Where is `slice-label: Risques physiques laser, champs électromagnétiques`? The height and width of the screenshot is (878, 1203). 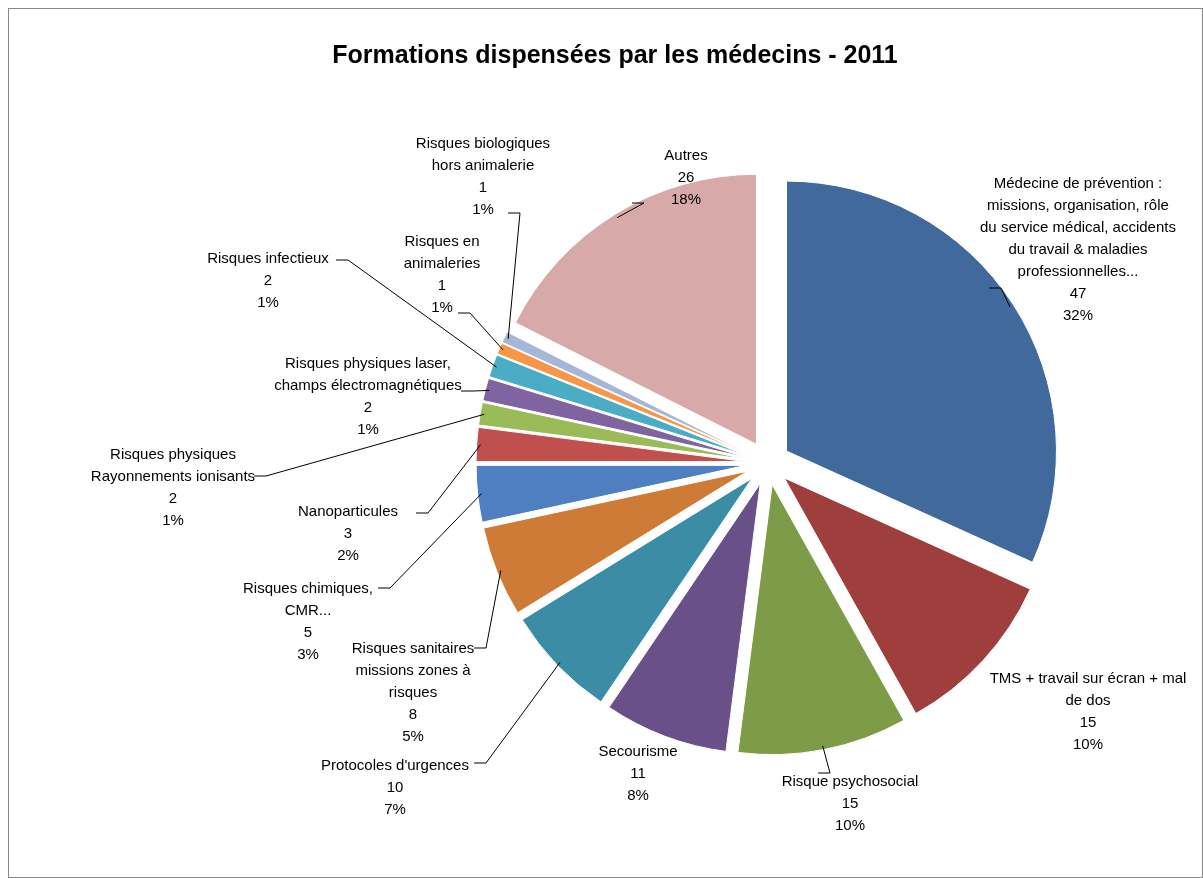
slice-label: Risques physiques laser, champs électromagnétiques is located at coordinates (368, 373).